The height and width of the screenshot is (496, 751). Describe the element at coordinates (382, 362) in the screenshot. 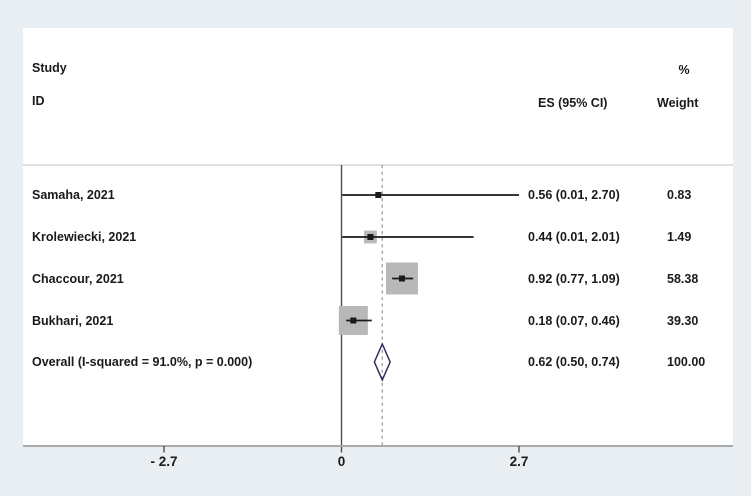

I see `overall-diamond` at that location.